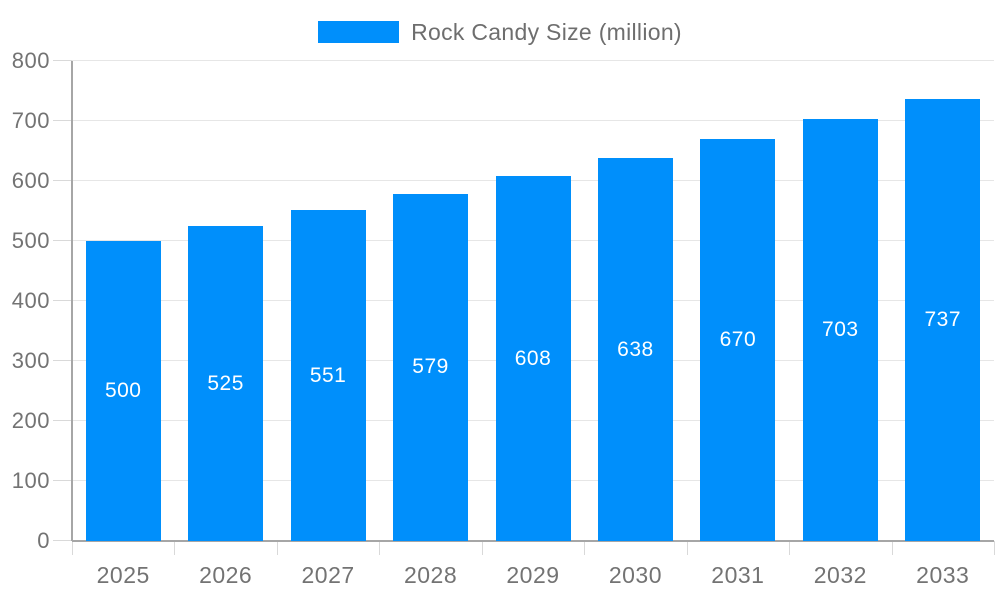  I want to click on bar-2030: 638, so click(635, 349).